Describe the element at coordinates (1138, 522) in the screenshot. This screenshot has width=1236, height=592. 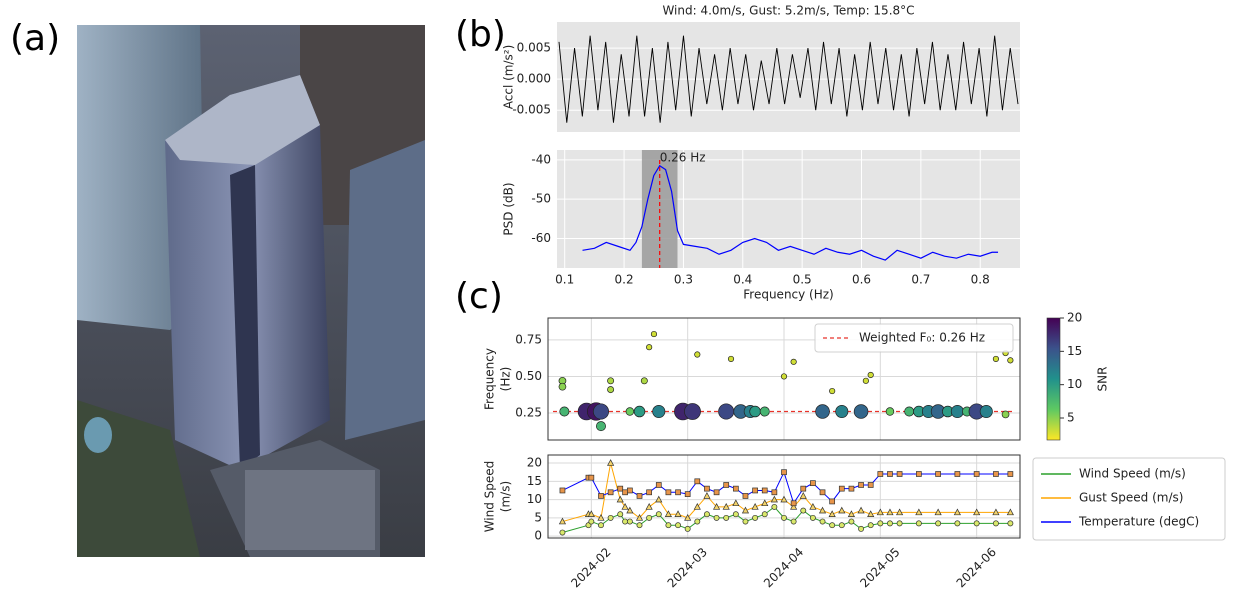
I see `legend-label: Temperature (degC)` at that location.